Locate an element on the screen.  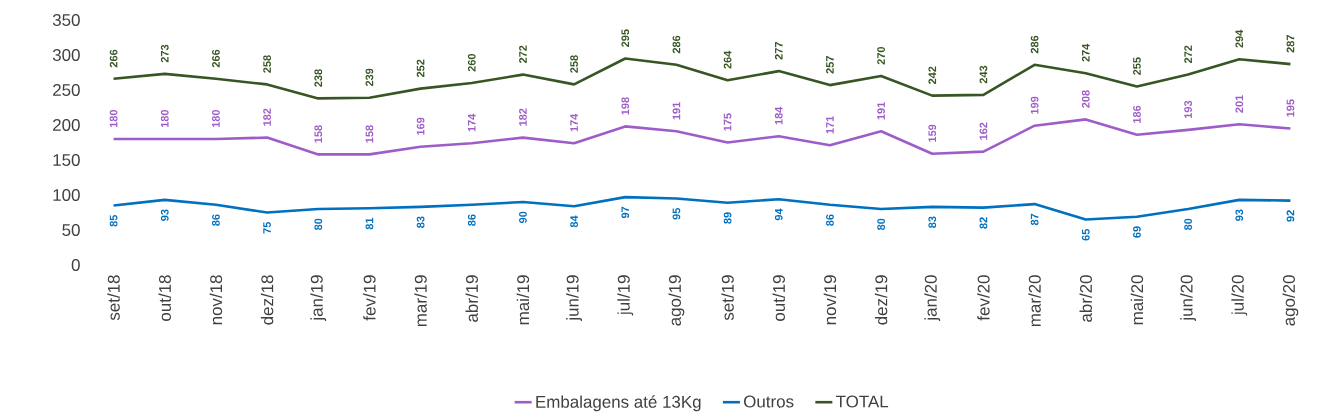
y-tick-label: 150 is located at coordinates (66, 160).